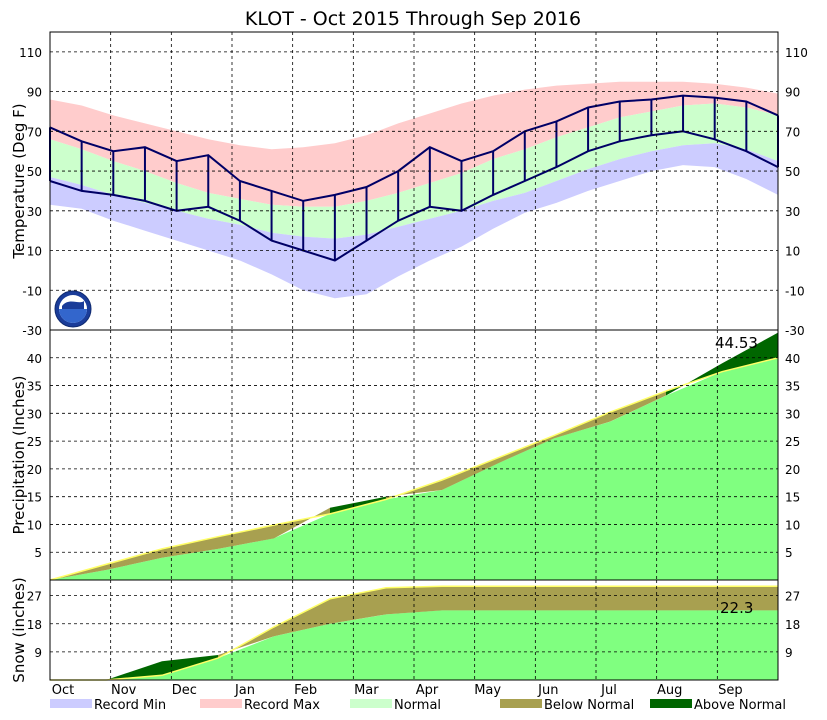 The image size is (827, 720). What do you see at coordinates (792, 359) in the screenshot?
I see `precipitation-tick-label-right: 40` at bounding box center [792, 359].